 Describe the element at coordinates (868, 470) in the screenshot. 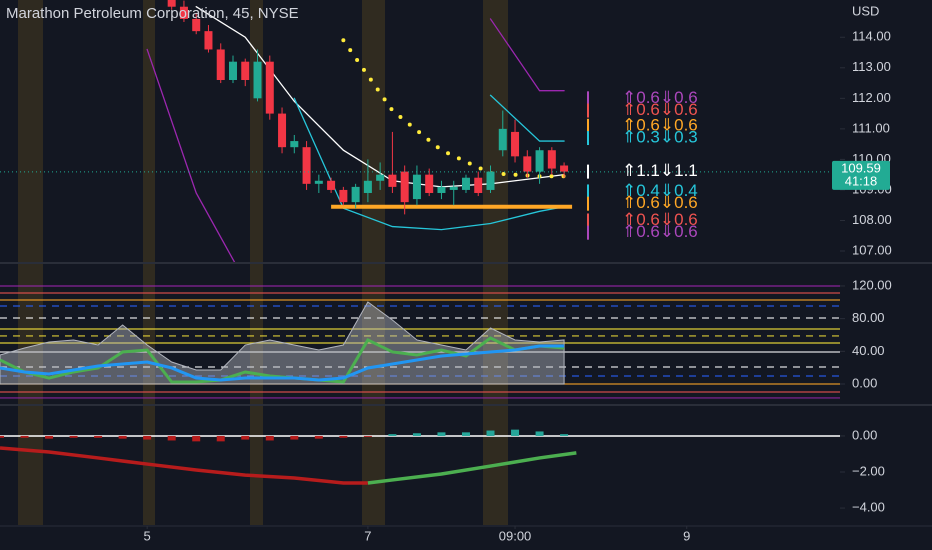

I see `y-tick-label: −2.00` at that location.